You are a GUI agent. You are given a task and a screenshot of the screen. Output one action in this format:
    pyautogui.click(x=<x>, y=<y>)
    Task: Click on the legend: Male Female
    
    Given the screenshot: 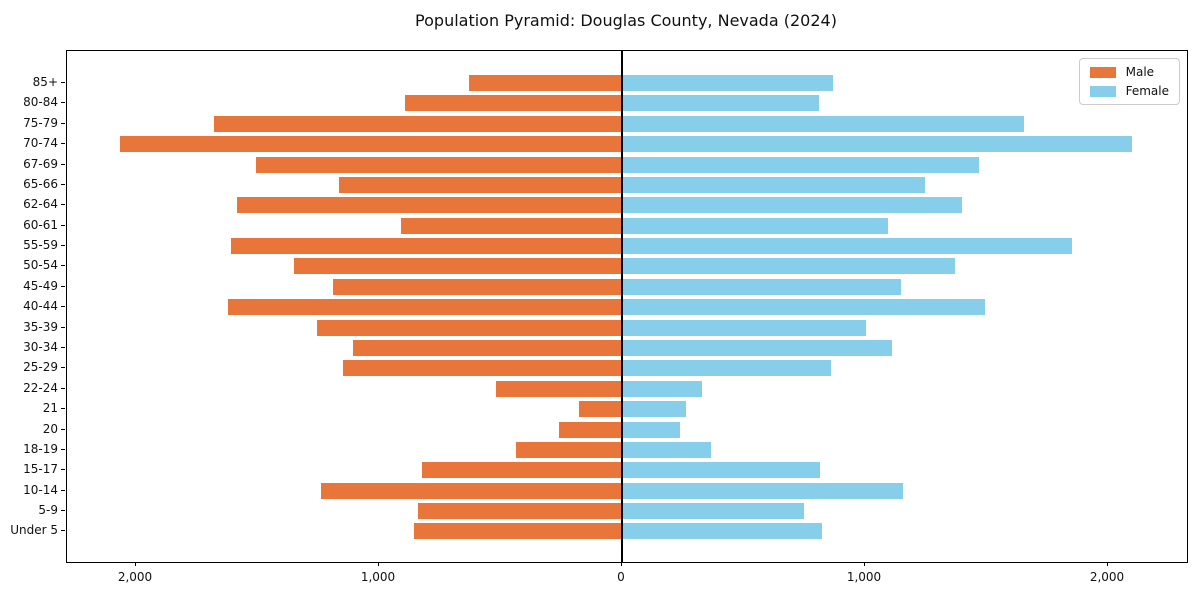 What is the action you would take?
    pyautogui.click(x=1129, y=81)
    